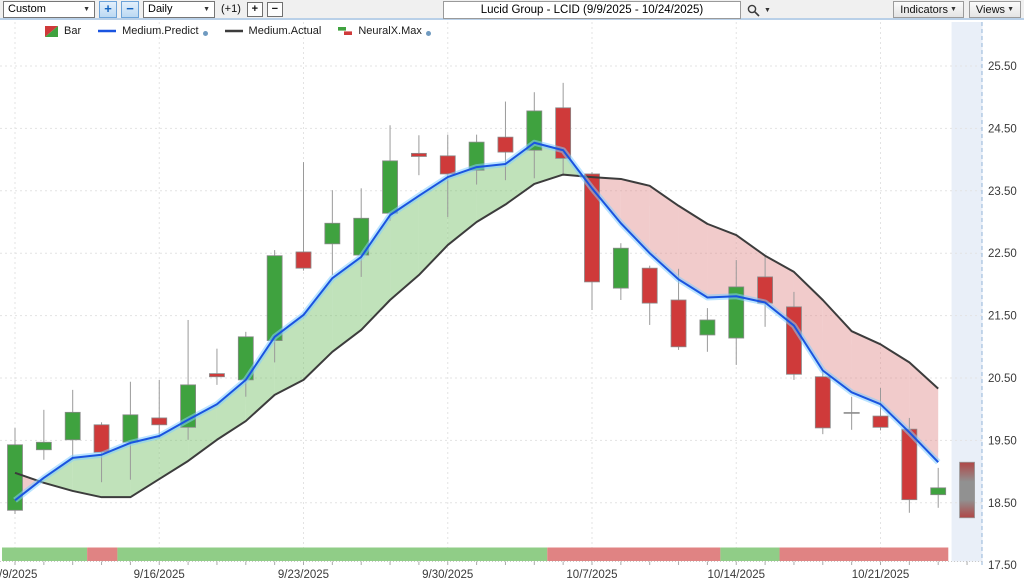 Image resolution: width=1024 pixels, height=585 pixels. I want to click on svg-text: 19.50, so click(1002, 441).